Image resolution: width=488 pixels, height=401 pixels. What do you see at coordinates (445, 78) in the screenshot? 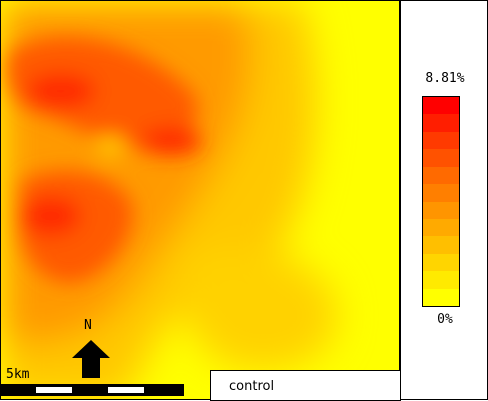
I see `legend-max-label: 8.81%` at bounding box center [445, 78].